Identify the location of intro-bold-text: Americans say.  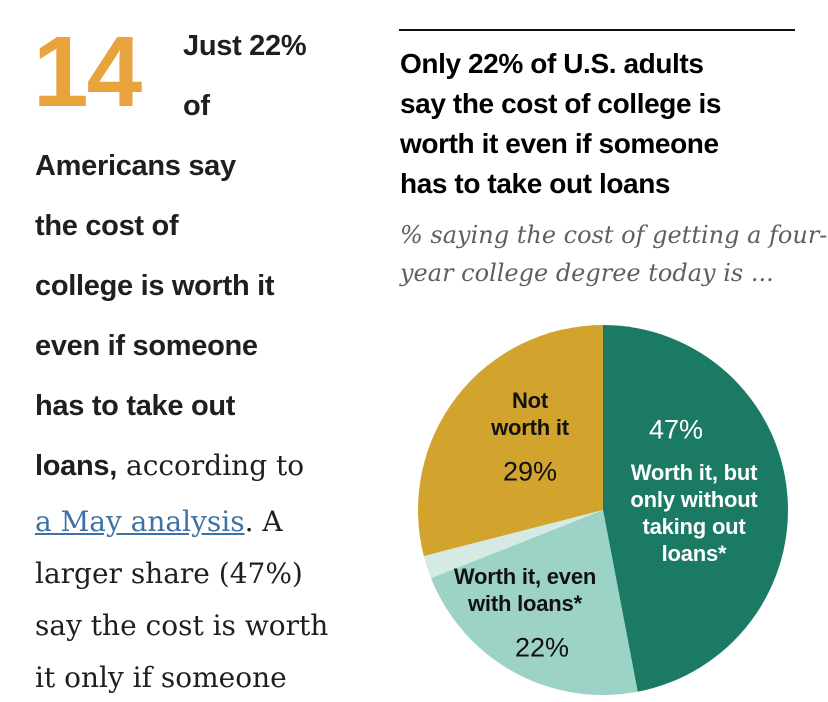
(135, 166).